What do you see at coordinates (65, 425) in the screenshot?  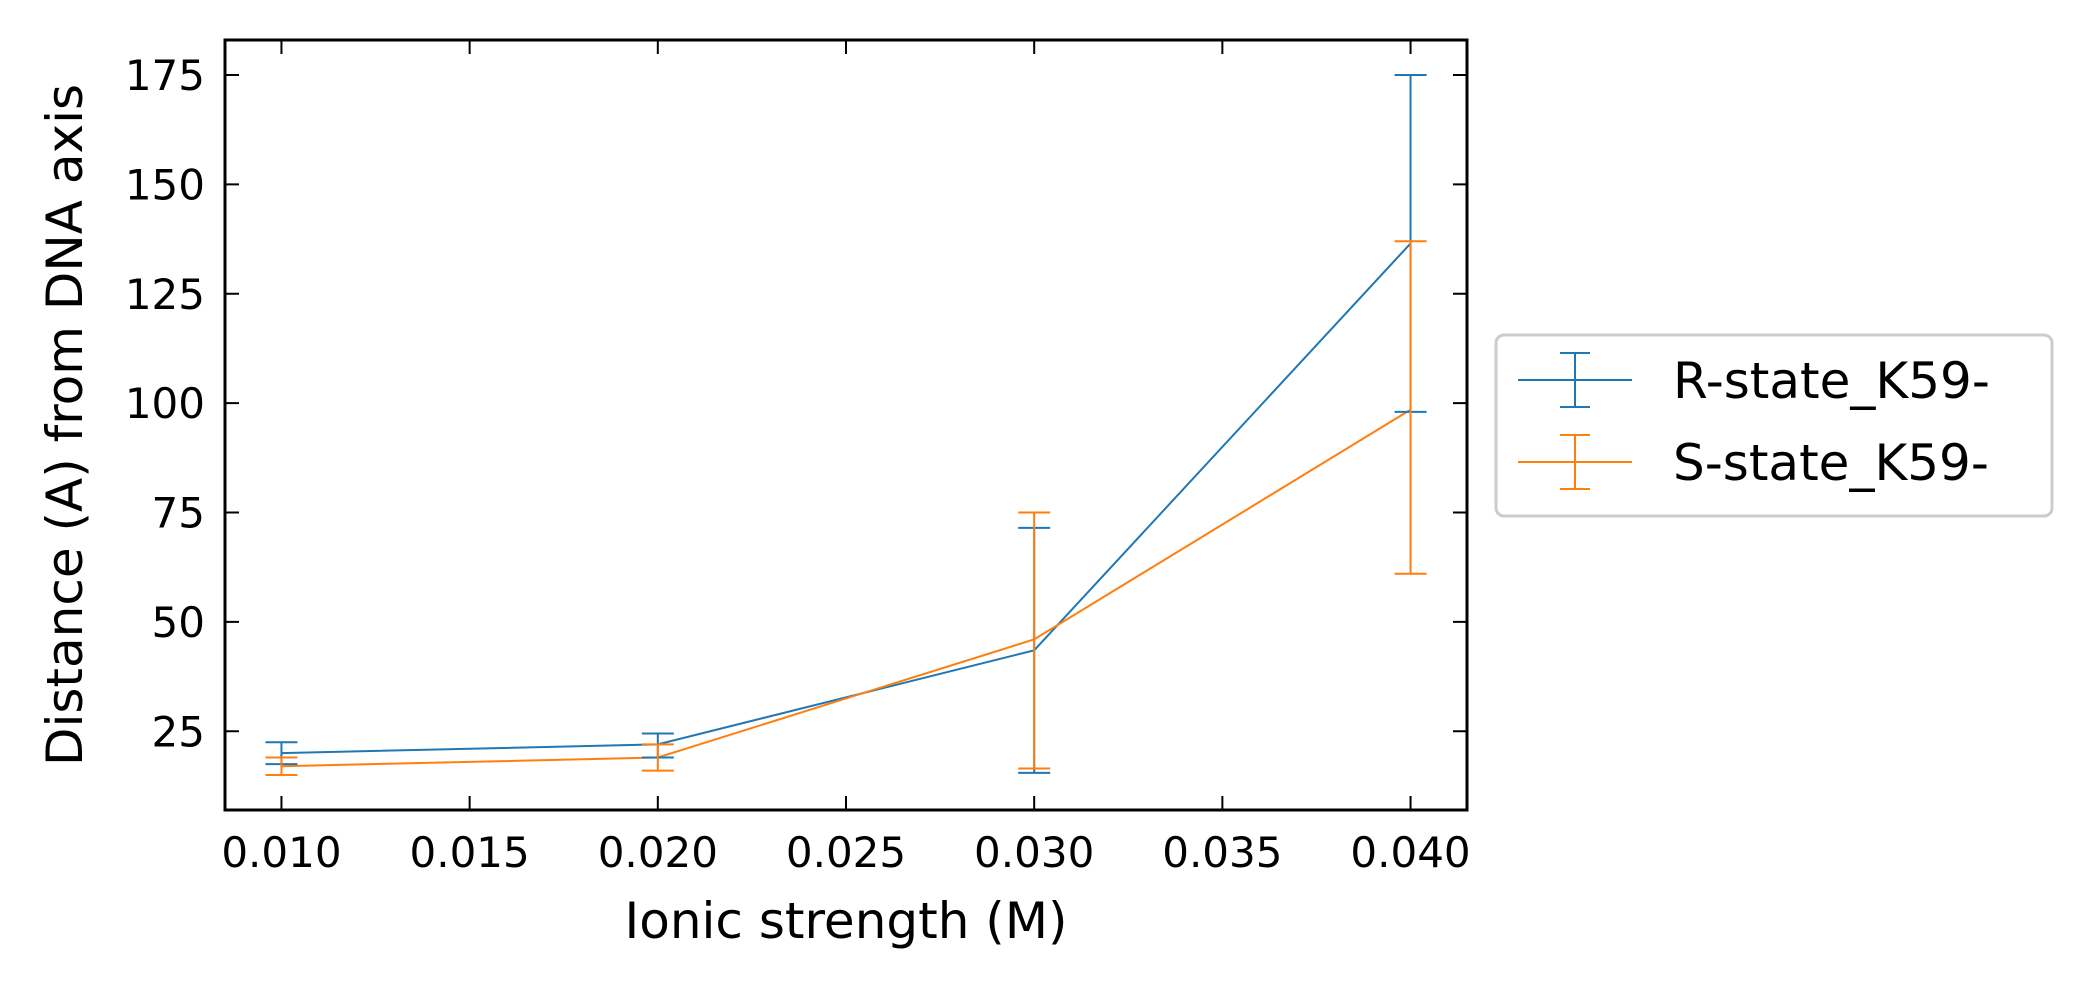 I see `y-axis-label: Distance (A) from DNA axis` at bounding box center [65, 425].